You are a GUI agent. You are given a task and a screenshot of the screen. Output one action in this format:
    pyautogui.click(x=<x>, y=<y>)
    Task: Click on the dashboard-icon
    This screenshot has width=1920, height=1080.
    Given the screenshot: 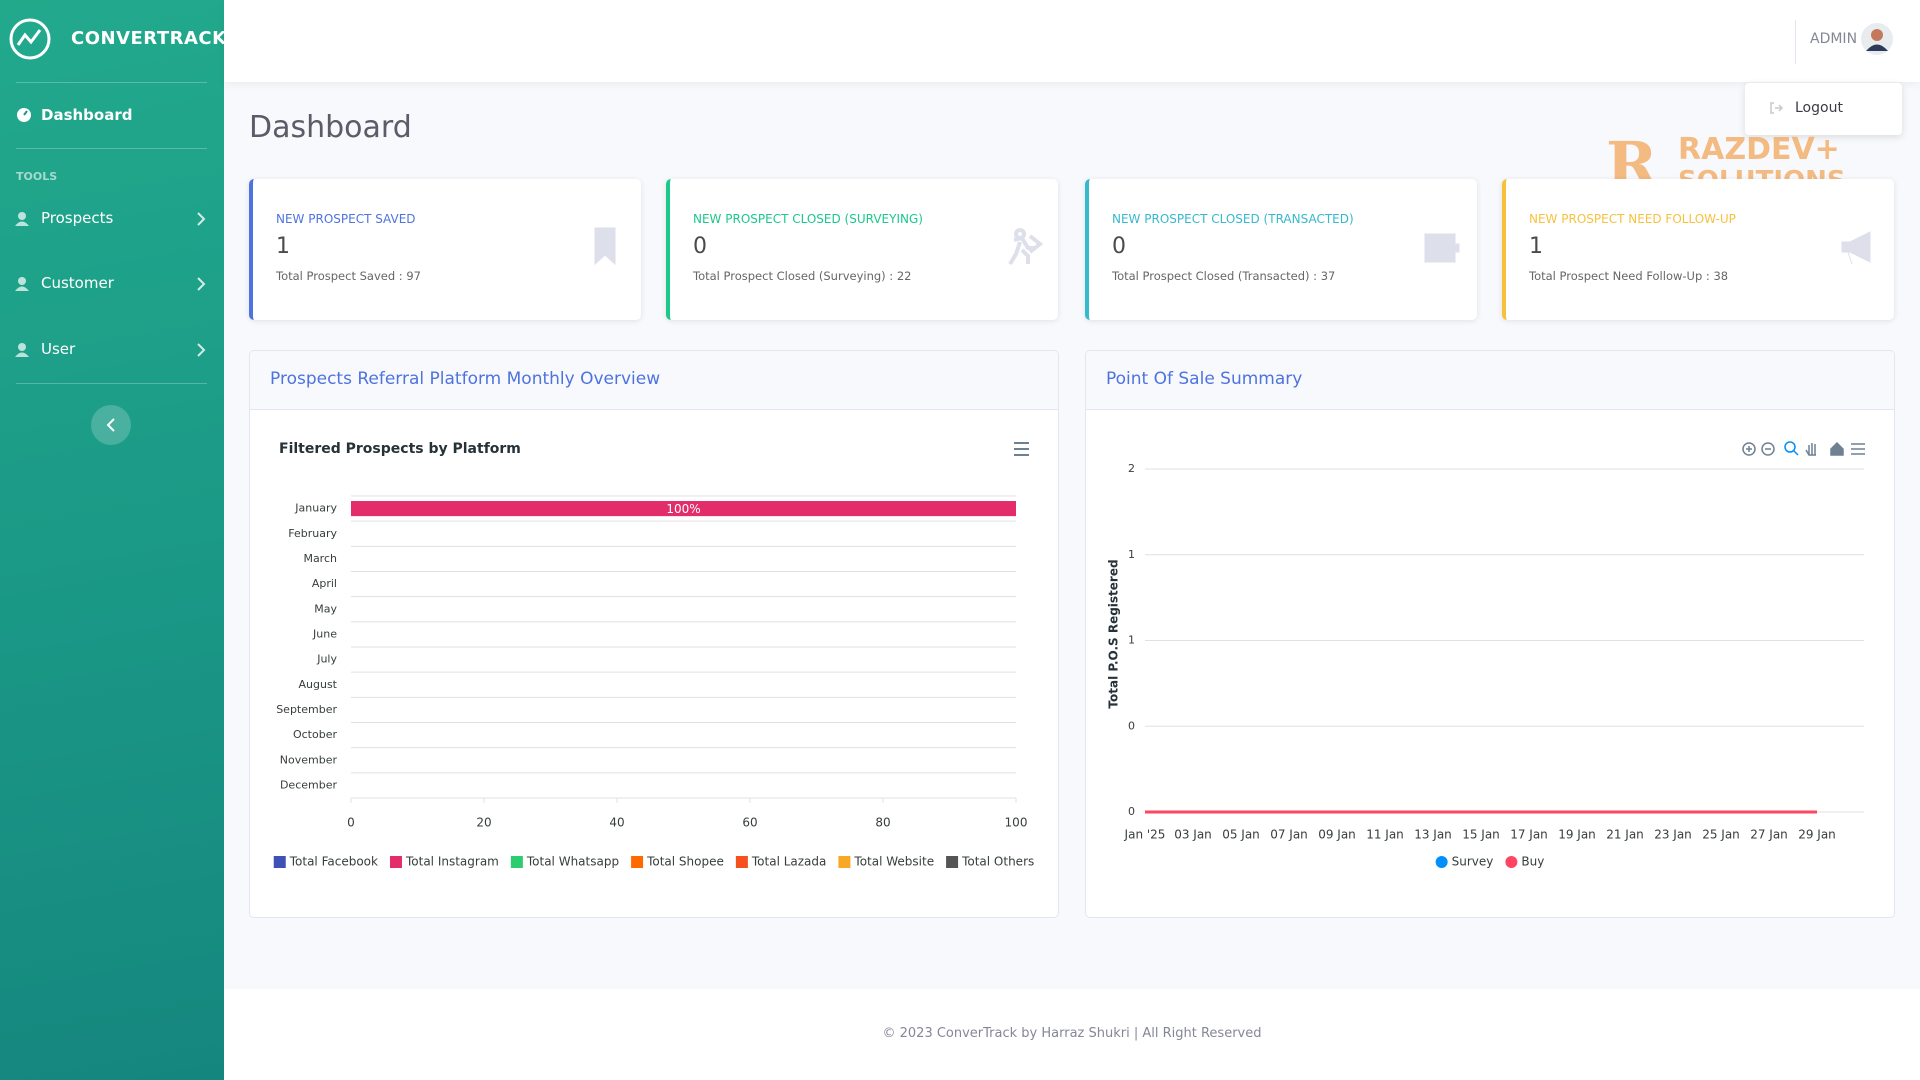 What is the action you would take?
    pyautogui.click(x=24, y=115)
    